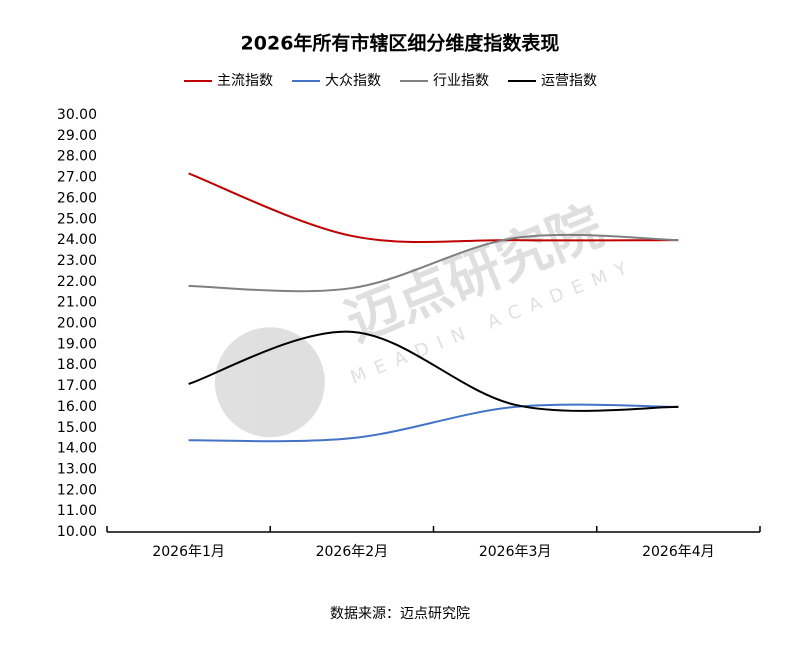  Describe the element at coordinates (77, 449) in the screenshot. I see `y-tick-label: 14.00` at that location.